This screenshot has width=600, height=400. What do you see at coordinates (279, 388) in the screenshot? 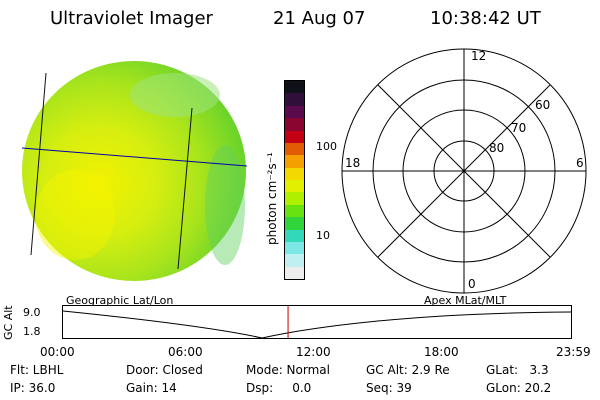
I see `display-info: Dsp: 0.0` at bounding box center [279, 388].